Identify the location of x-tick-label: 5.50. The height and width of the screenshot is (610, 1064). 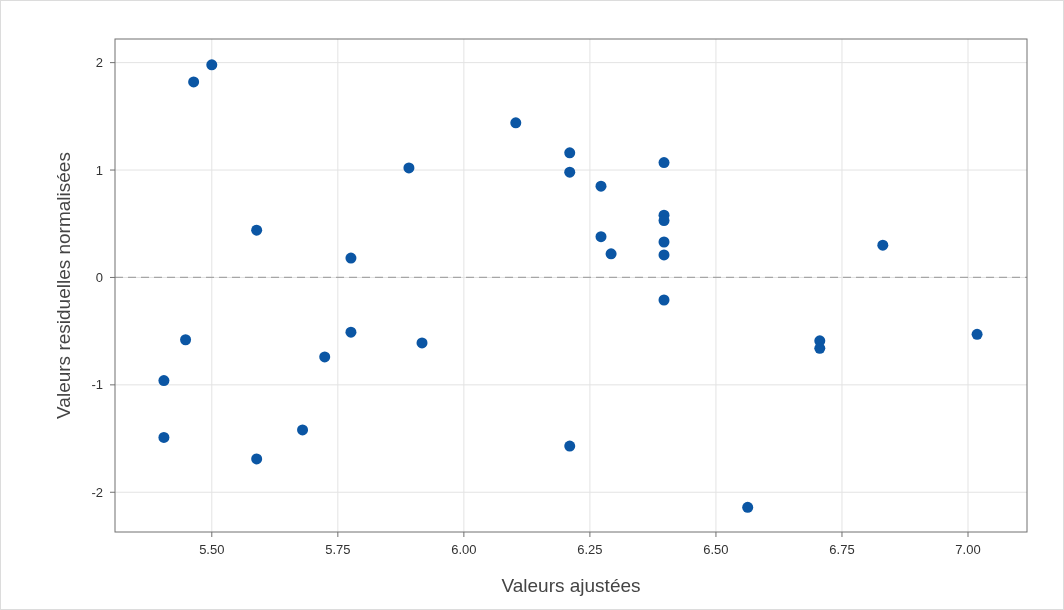
(212, 549).